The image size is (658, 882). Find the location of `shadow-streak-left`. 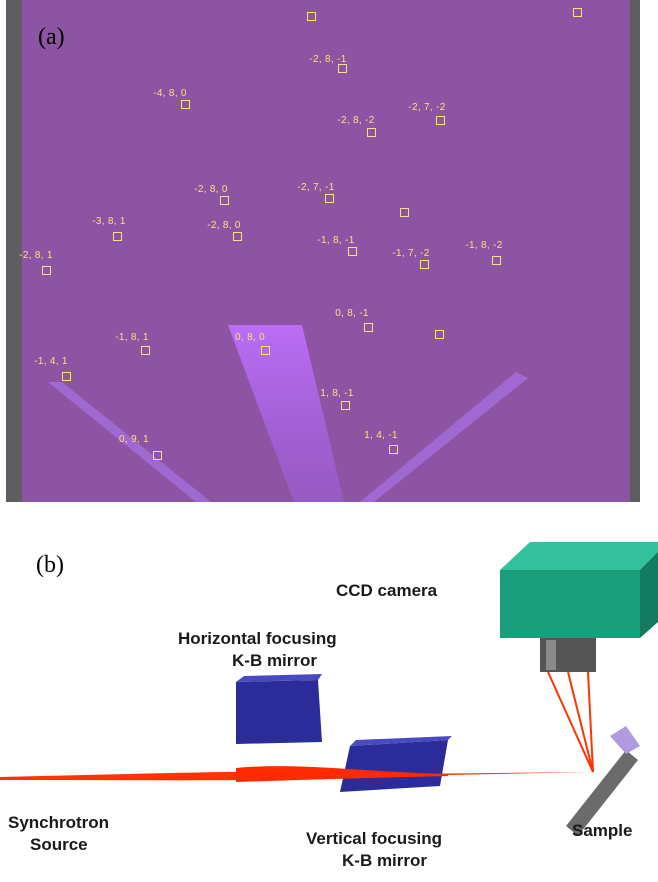

shadow-streak-left is located at coordinates (129, 442).